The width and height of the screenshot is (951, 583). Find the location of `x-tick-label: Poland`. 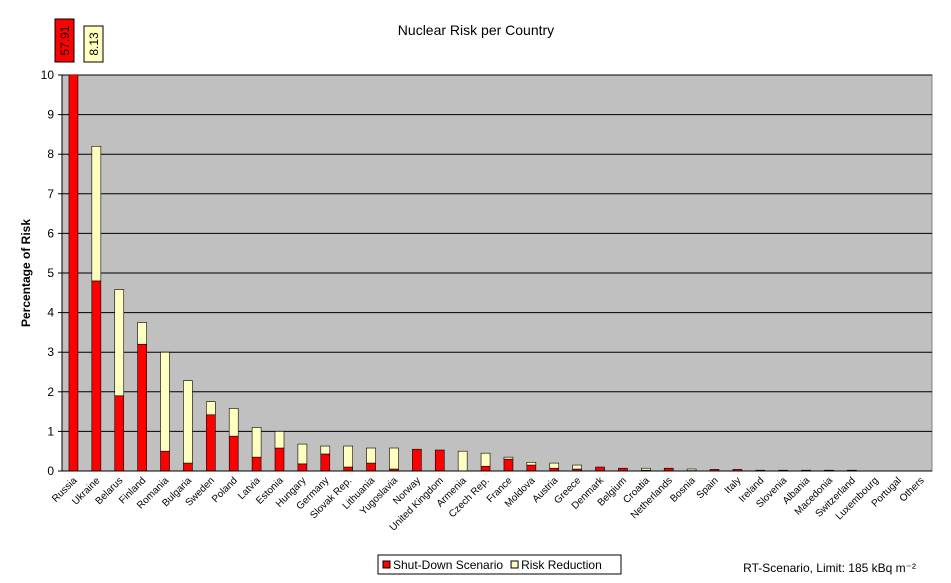

x-tick-label: Poland is located at coordinates (225, 490).